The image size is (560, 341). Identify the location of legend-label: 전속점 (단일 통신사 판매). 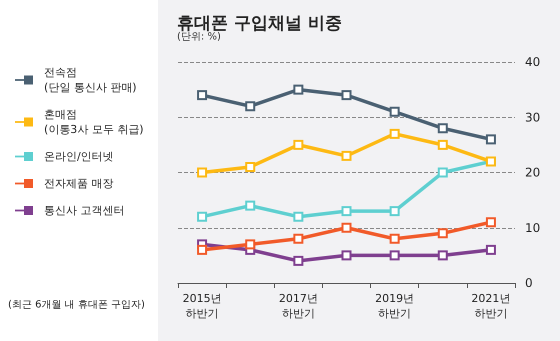
(90, 80).